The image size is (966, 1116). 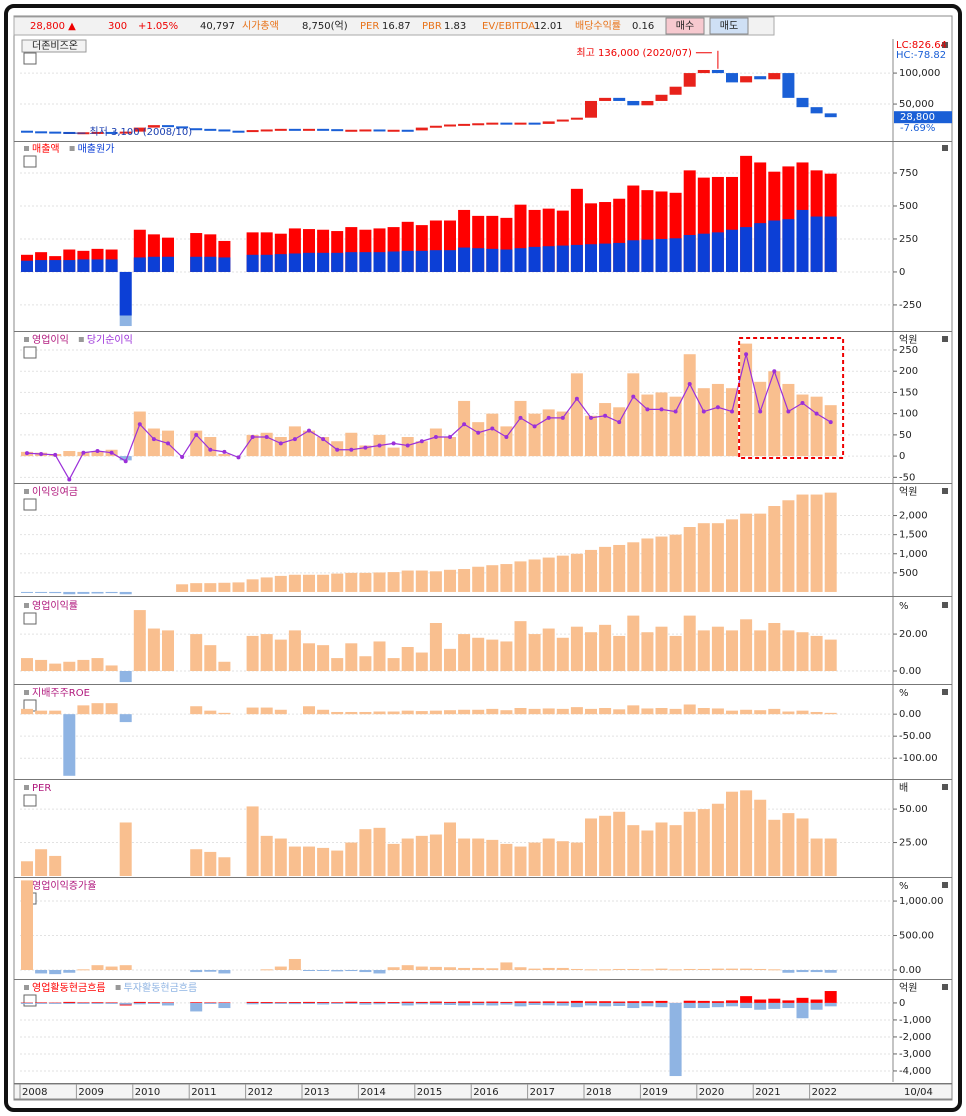 I want to click on unit-label: %, so click(x=904, y=693).